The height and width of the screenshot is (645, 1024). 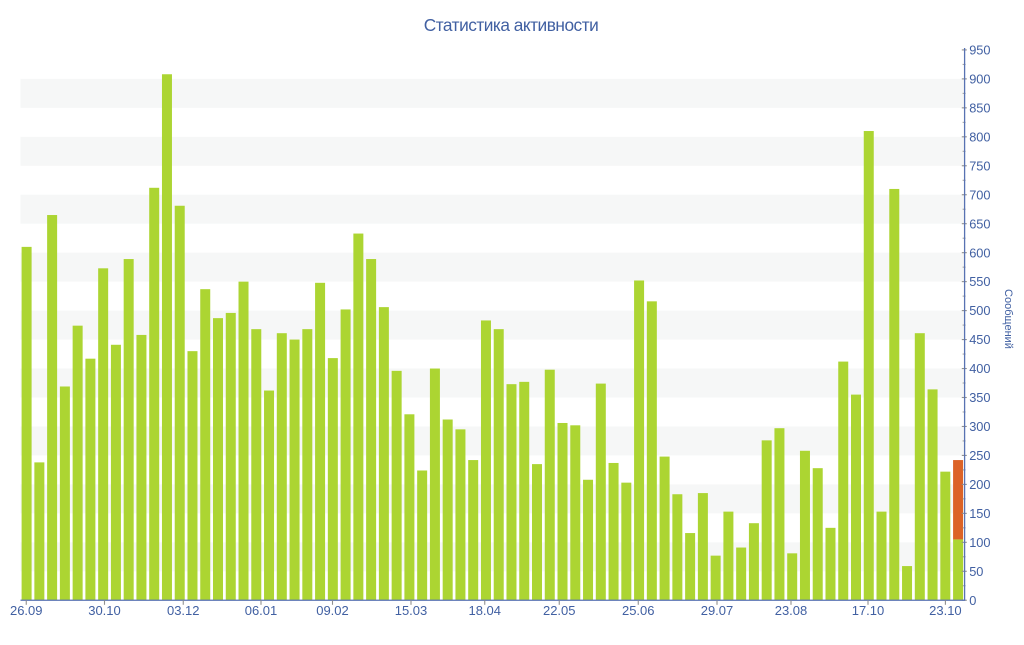 What do you see at coordinates (104, 610) in the screenshot?
I see `svg-text: 30.10` at bounding box center [104, 610].